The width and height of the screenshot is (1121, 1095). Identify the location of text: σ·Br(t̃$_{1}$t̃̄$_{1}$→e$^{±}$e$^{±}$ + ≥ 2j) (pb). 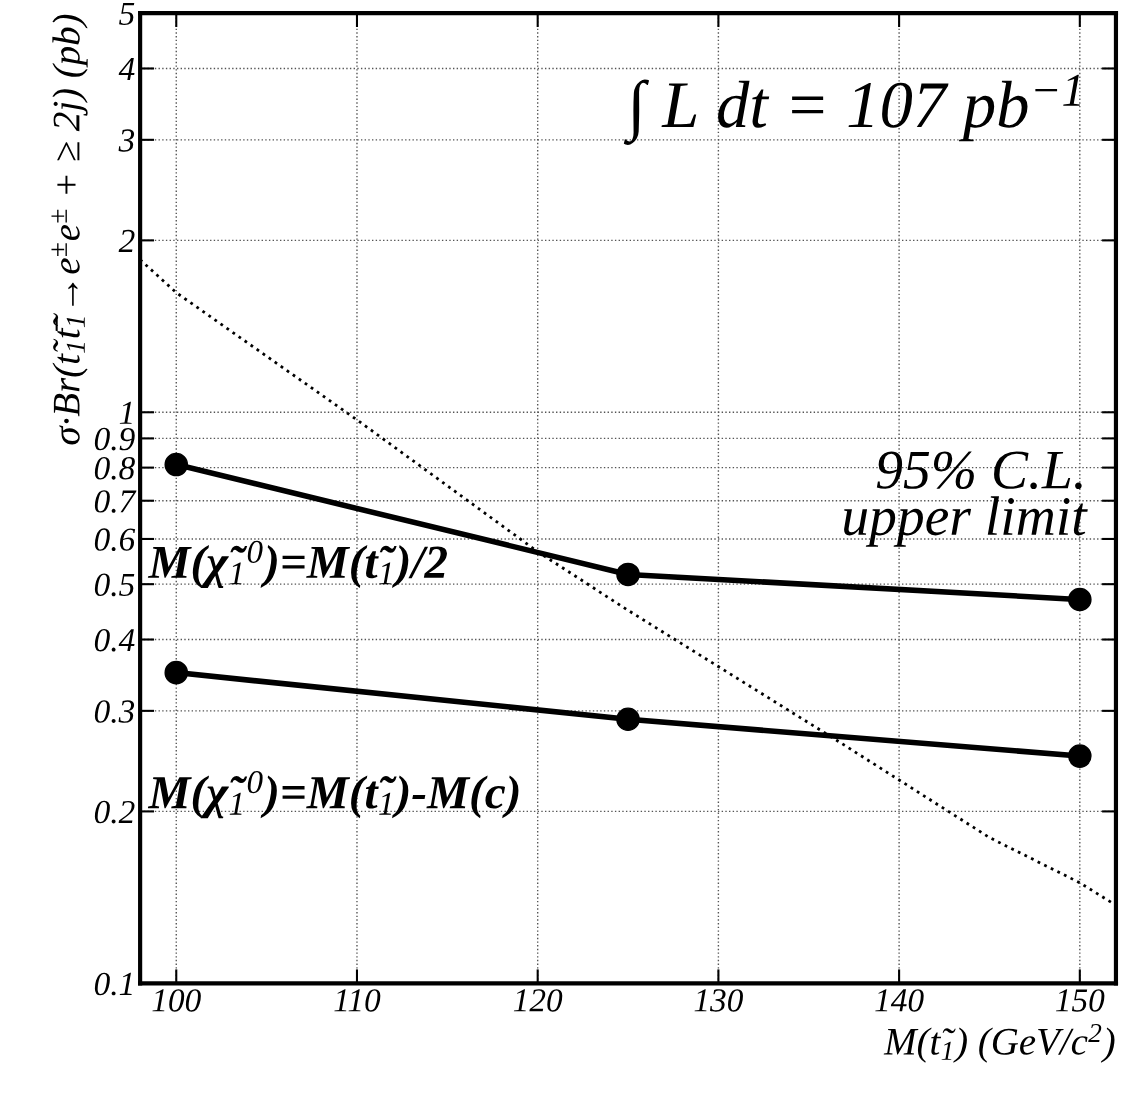
(69, 229).